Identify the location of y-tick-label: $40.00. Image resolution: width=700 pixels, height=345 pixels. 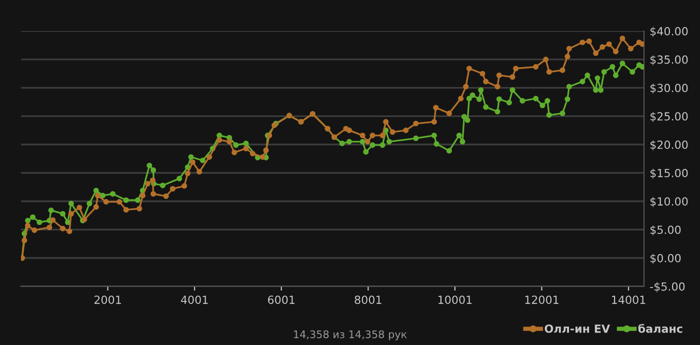
(669, 31).